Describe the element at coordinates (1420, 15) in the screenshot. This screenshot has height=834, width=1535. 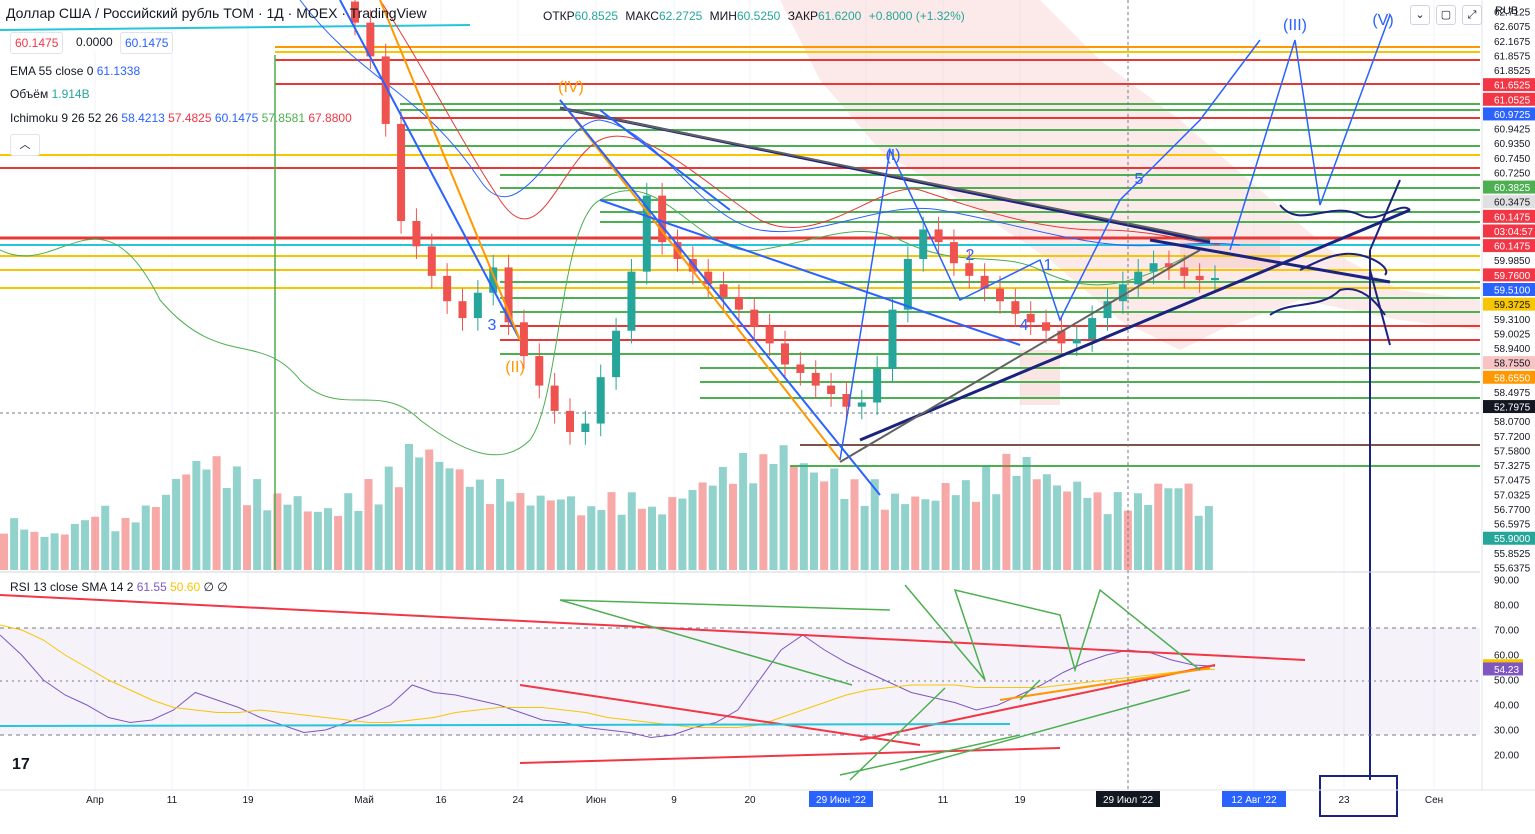
I see `chevron-down-icon: ⌄` at that location.